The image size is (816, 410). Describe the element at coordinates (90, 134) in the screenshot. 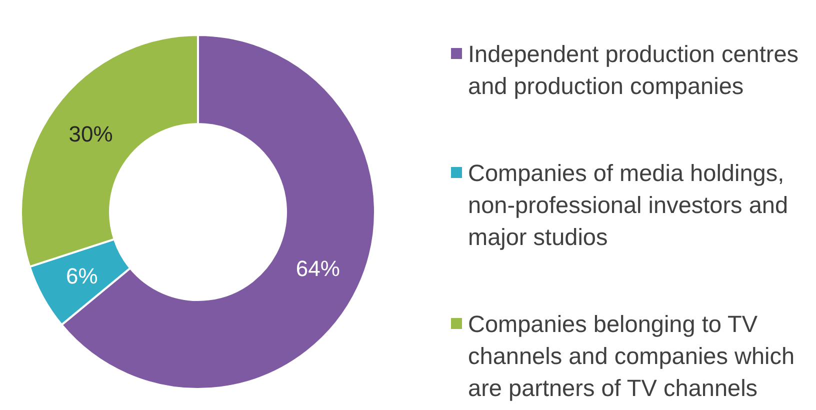

I see `data-label: 30%` at that location.